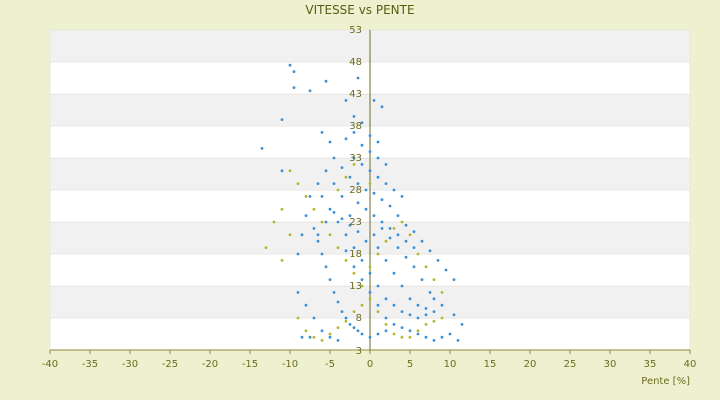 Image resolution: width=720 pixels, height=400 pixels. What do you see at coordinates (355, 190) in the screenshot?
I see `y-tick-label: 28` at bounding box center [355, 190].